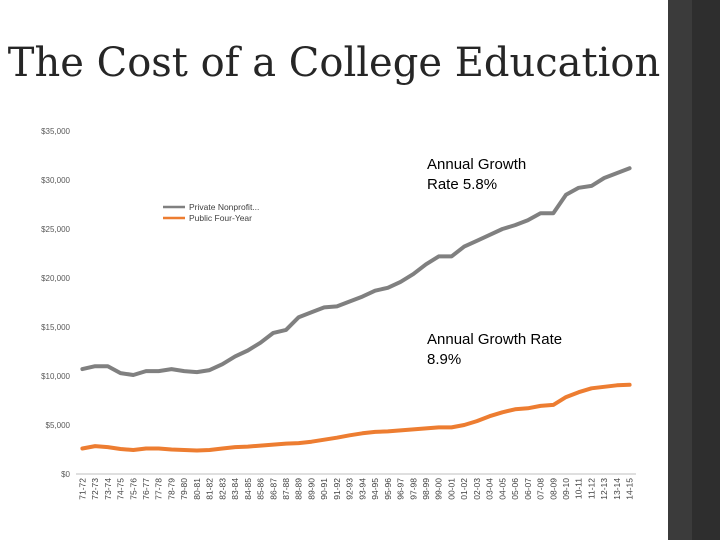 Image resolution: width=720 pixels, height=540 pixels. I want to click on x-tick-label: 79-80, so click(184, 489).